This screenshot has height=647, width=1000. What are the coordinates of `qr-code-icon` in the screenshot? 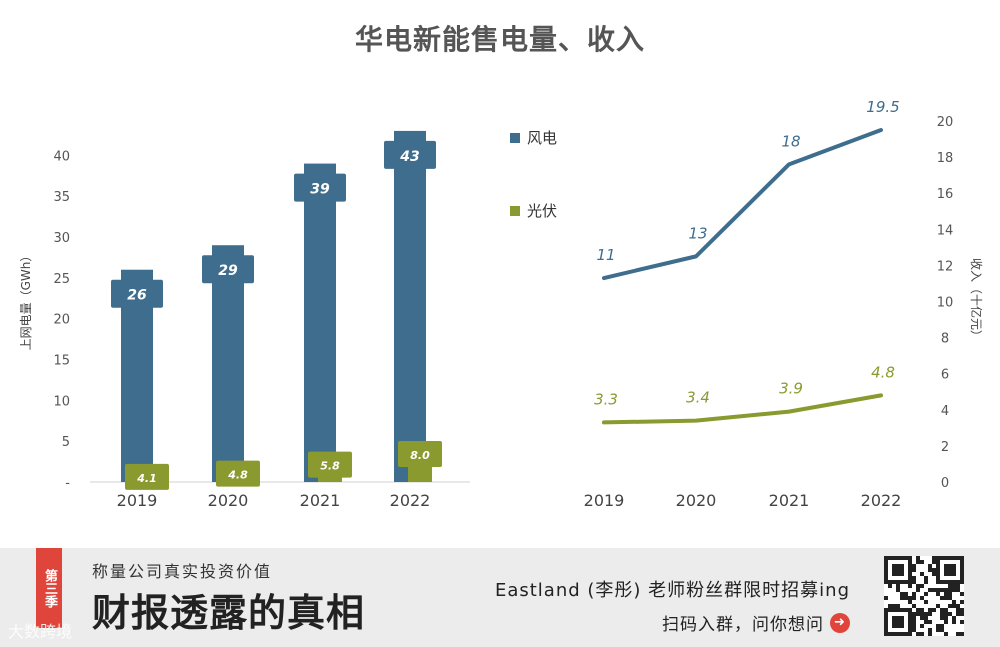 It's located at (924, 596).